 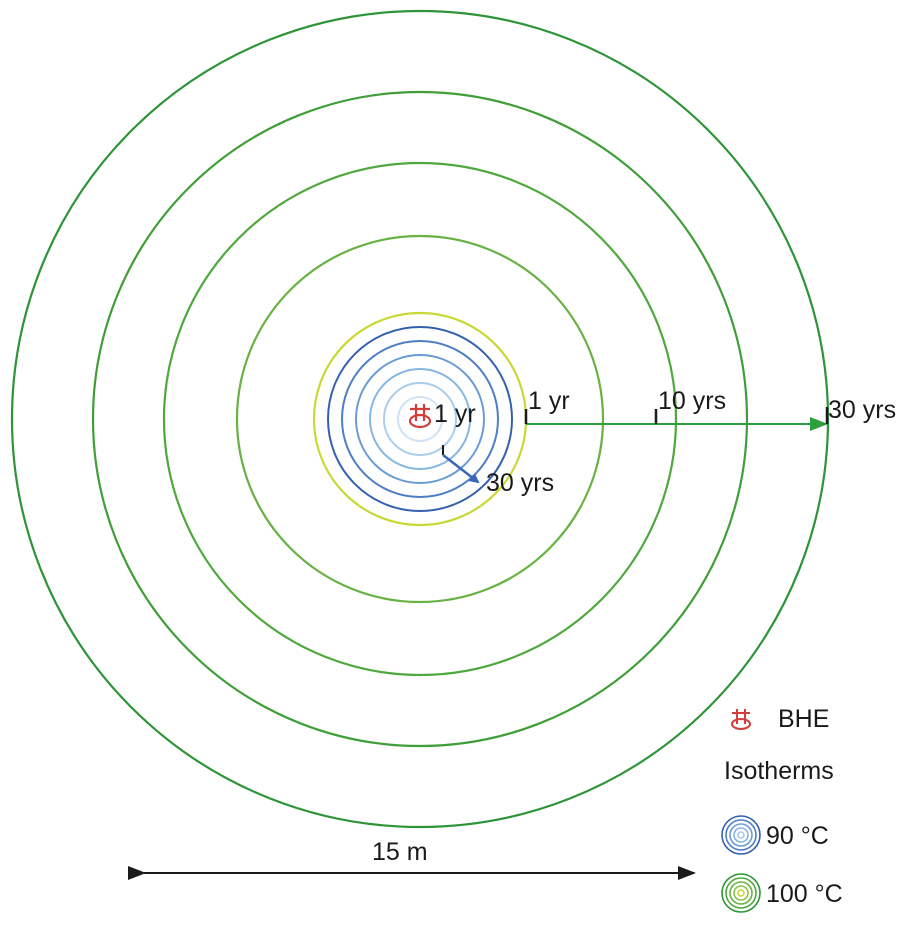 I want to click on scale-bar-label: 15 m, so click(x=400, y=852).